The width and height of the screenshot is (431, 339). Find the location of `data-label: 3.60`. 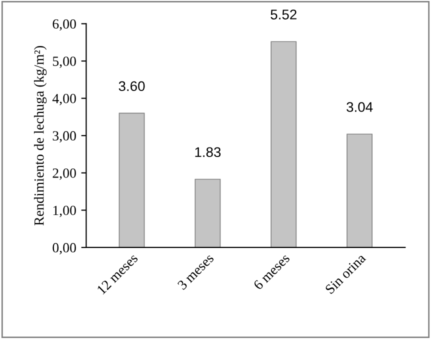

data-label: 3.60 is located at coordinates (131, 86).